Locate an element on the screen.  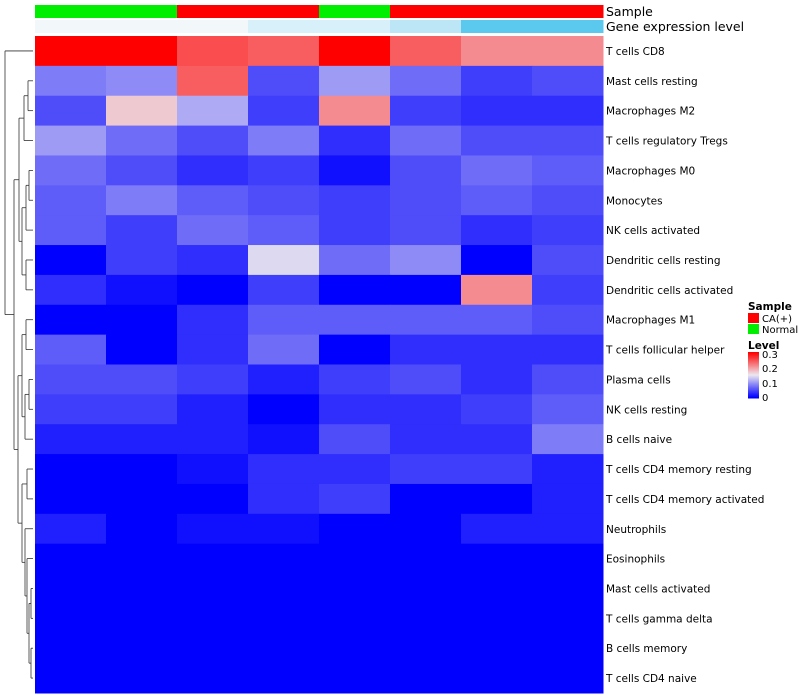
row-label: Mast cells resting is located at coordinates (652, 82).